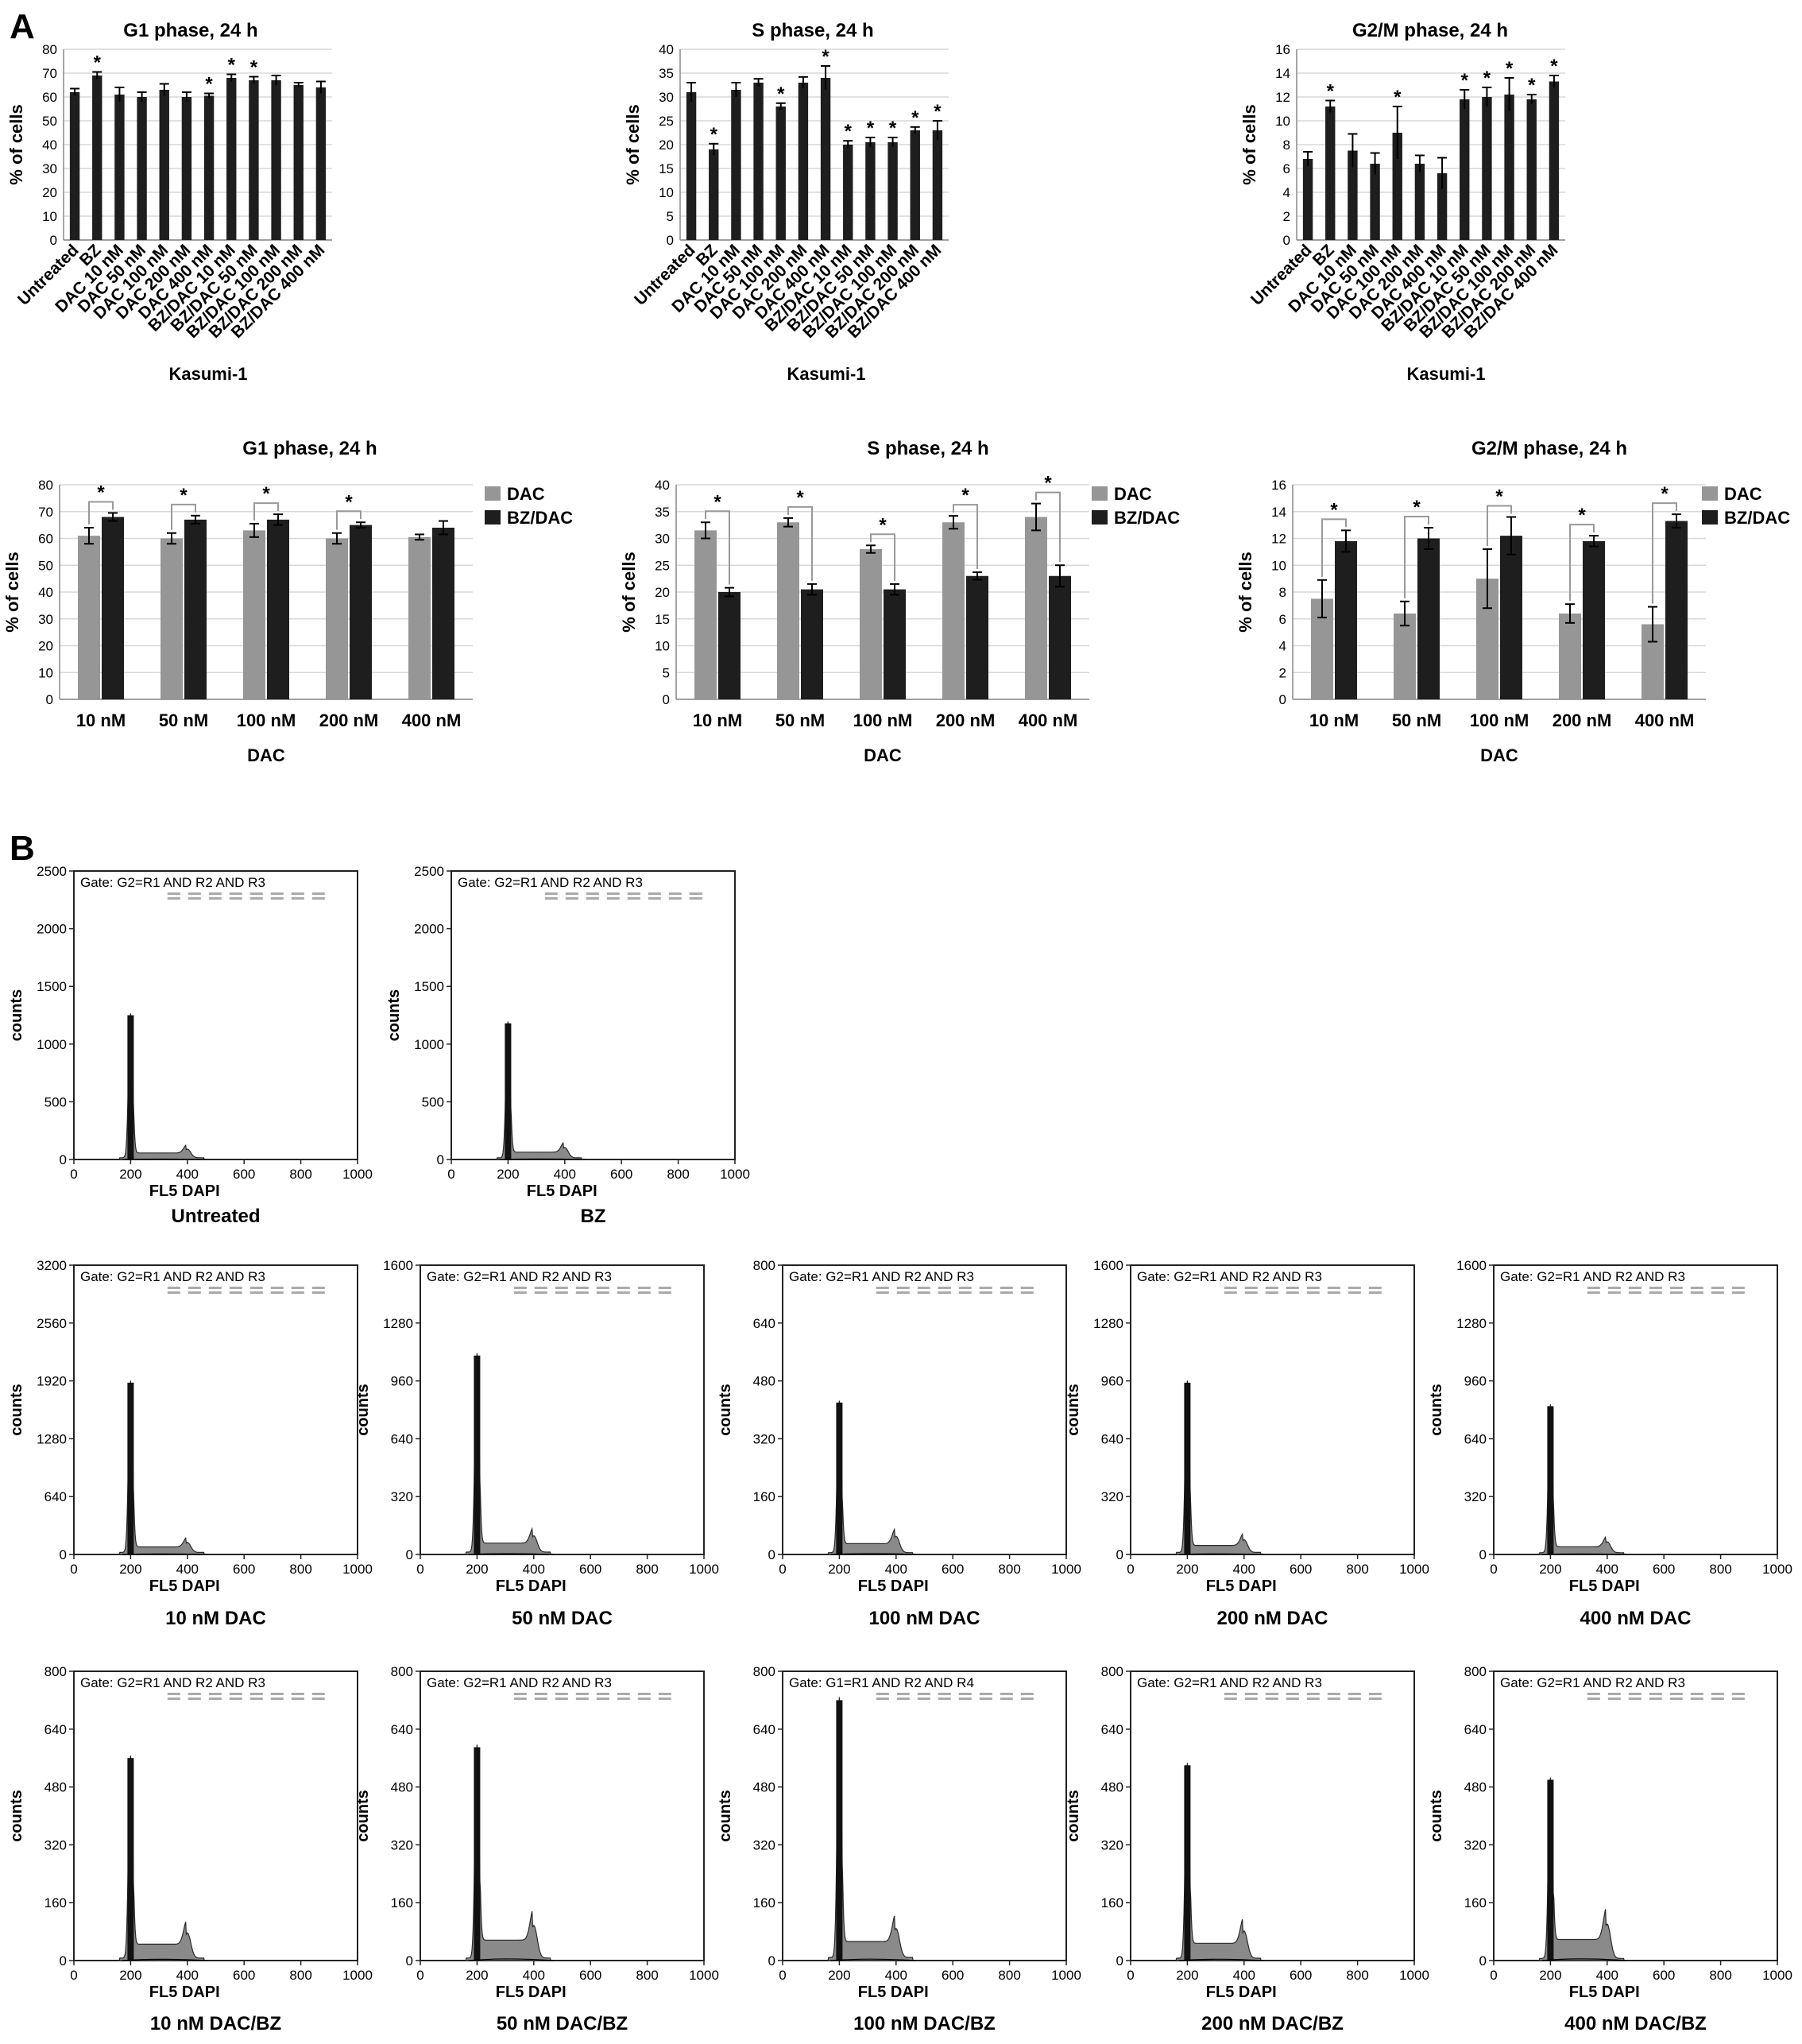 Image resolution: width=1802 pixels, height=2044 pixels. Describe the element at coordinates (56, 1902) in the screenshot. I see `y-tick-label: 160` at that location.